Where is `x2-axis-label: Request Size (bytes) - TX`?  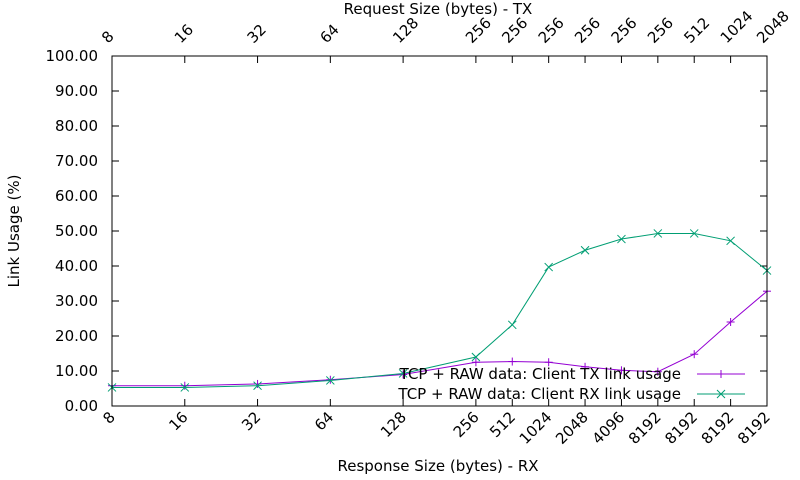
x2-axis-label: Request Size (bytes) - TX is located at coordinates (438, 9).